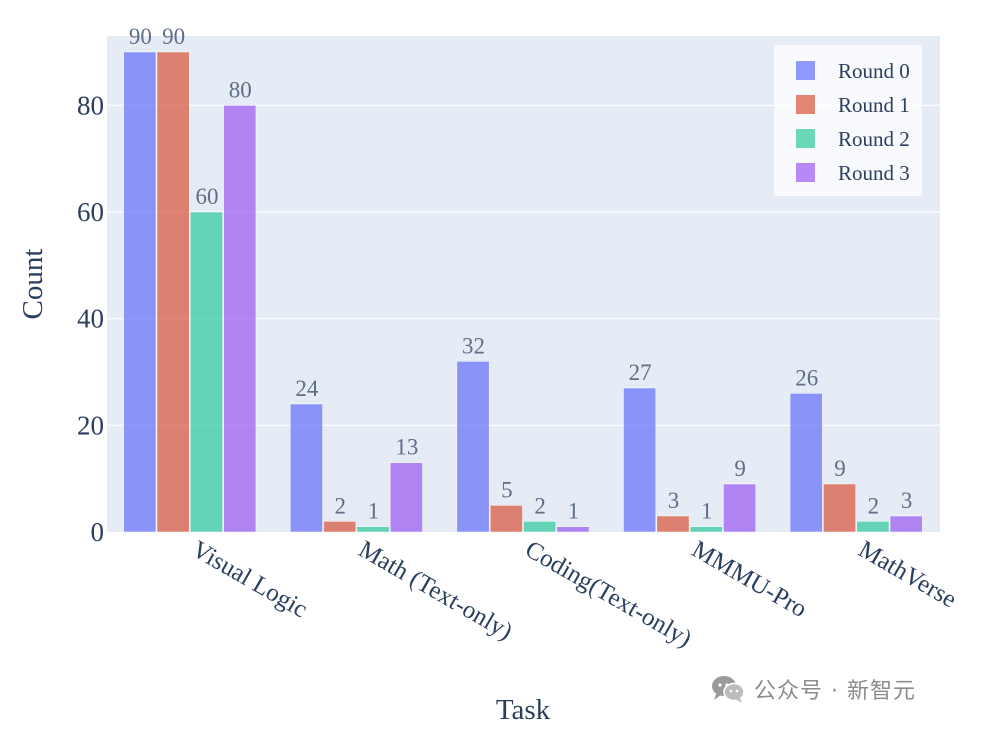 This screenshot has height=734, width=989. What do you see at coordinates (90, 212) in the screenshot?
I see `y-tick-label: 60` at bounding box center [90, 212].